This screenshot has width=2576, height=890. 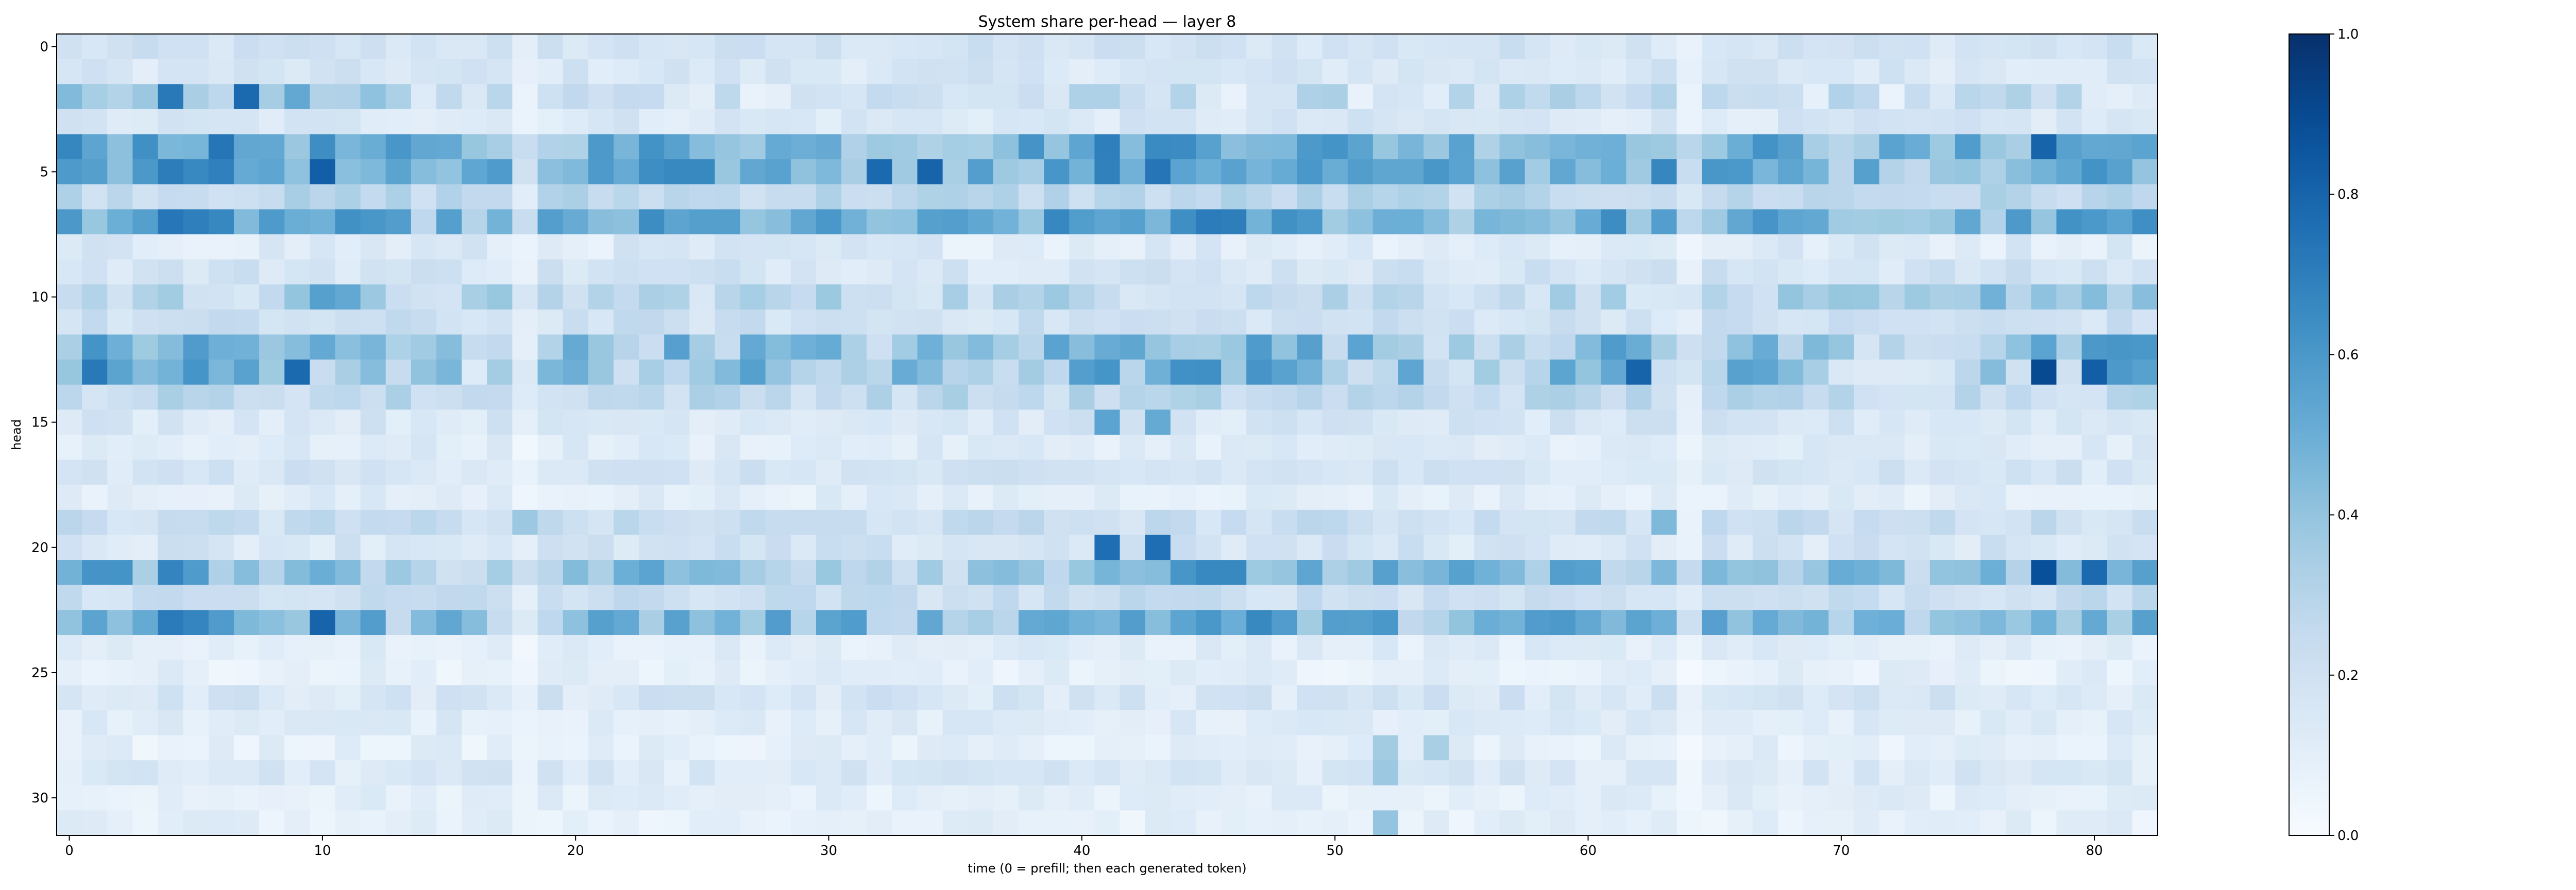 I want to click on x-tick-label: 80, so click(x=2094, y=851).